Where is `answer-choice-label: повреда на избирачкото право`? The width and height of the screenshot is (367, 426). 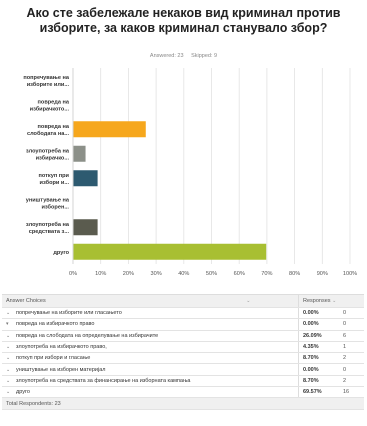
answer-choice-label: повреда на избирачкото право is located at coordinates (55, 324).